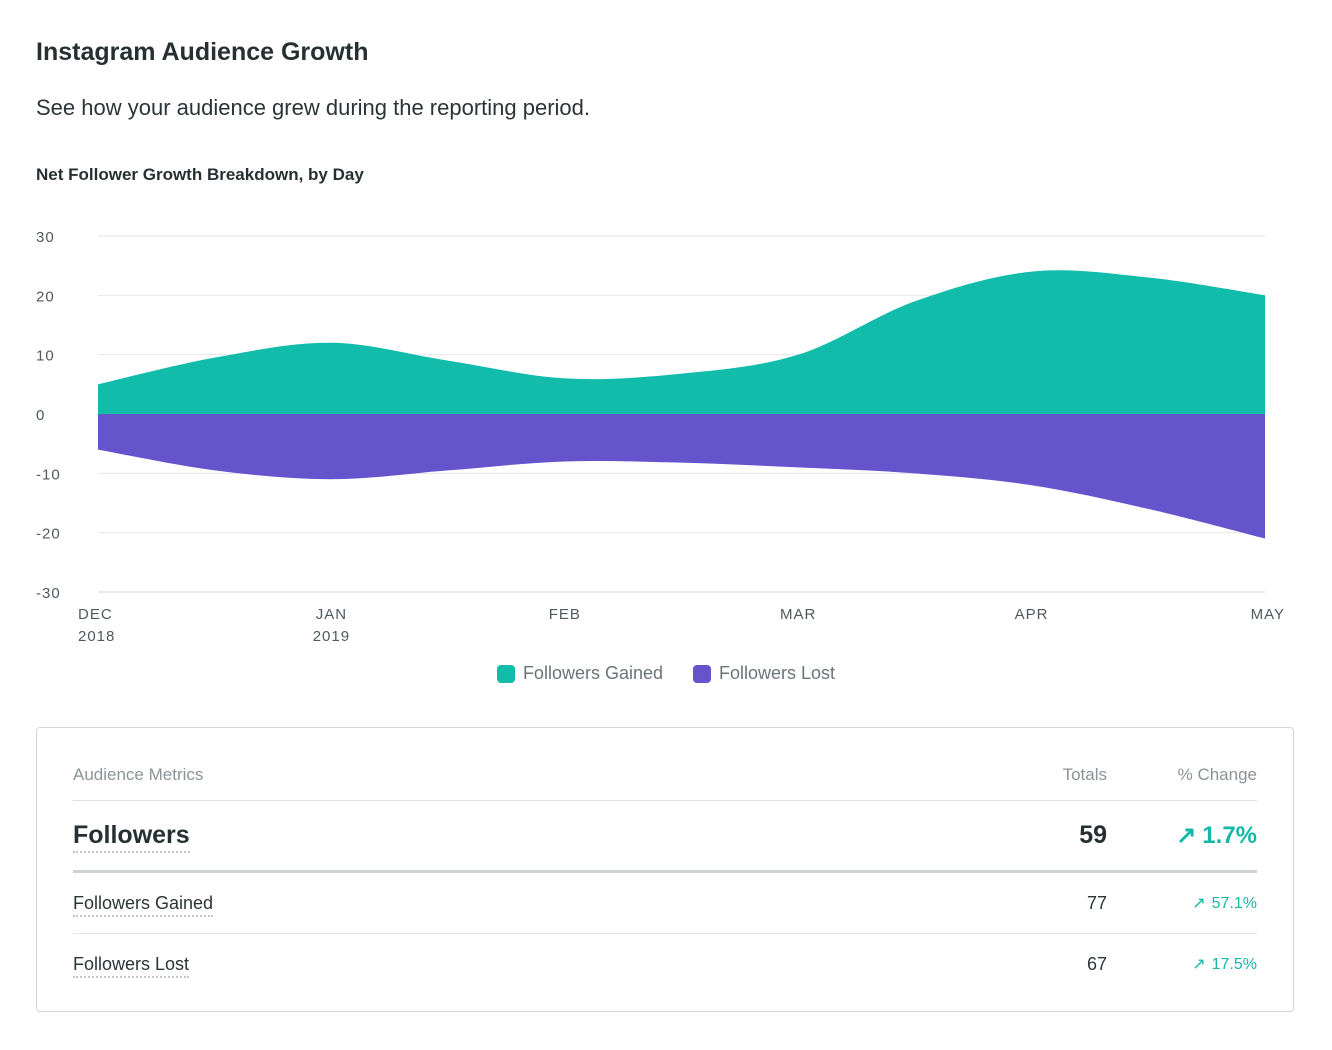 The height and width of the screenshot is (1050, 1332). What do you see at coordinates (681, 476) in the screenshot?
I see `area-followers-lost` at bounding box center [681, 476].